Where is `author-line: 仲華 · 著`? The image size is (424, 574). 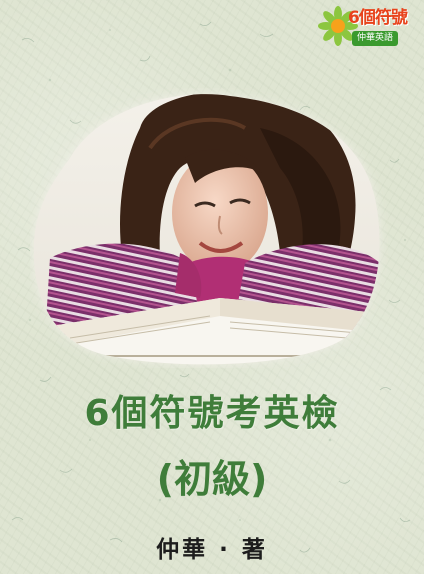
author-line: 仲華 · 著 is located at coordinates (212, 550).